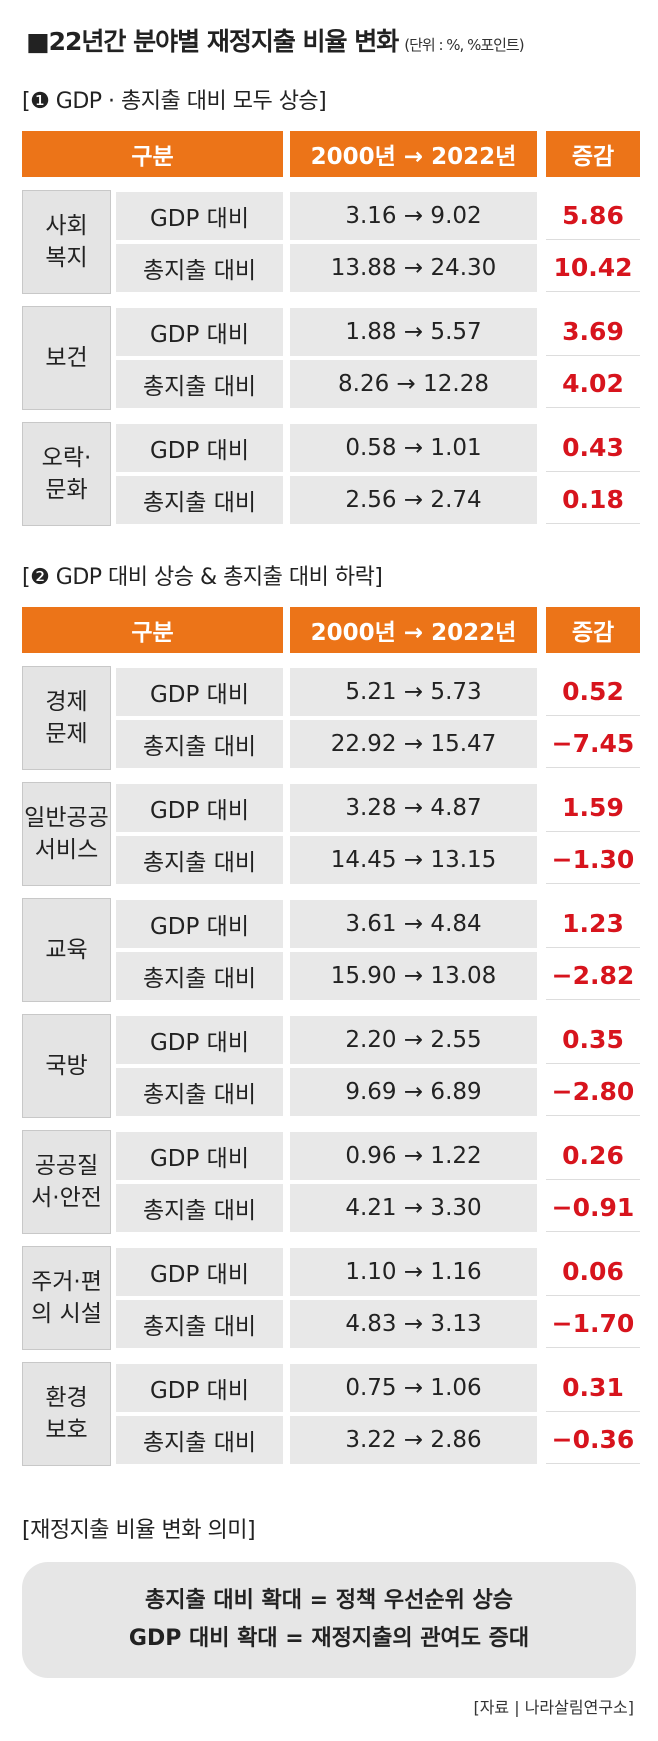 This screenshot has width=658, height=1741. I want to click on diff-value: 3.69, so click(593, 332).